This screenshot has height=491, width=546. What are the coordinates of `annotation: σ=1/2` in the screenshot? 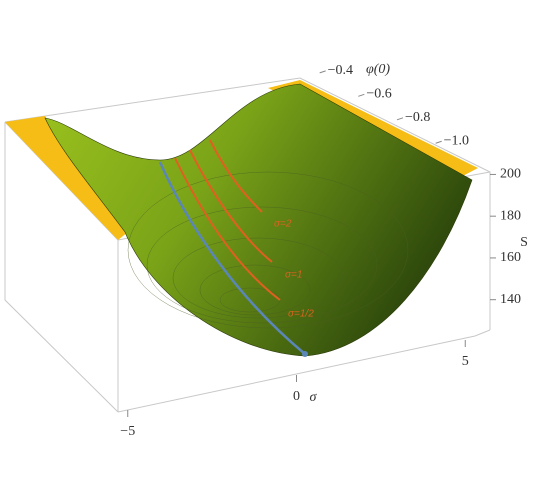 It's located at (301, 314).